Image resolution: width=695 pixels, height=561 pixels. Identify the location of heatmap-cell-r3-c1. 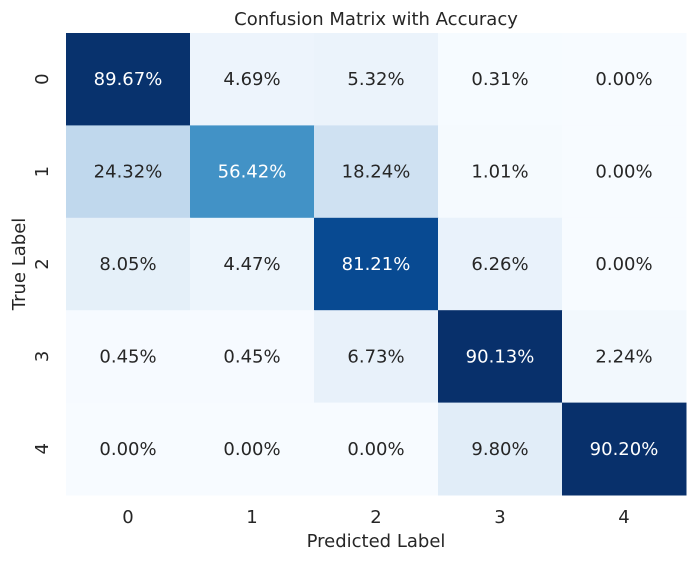
(252, 357).